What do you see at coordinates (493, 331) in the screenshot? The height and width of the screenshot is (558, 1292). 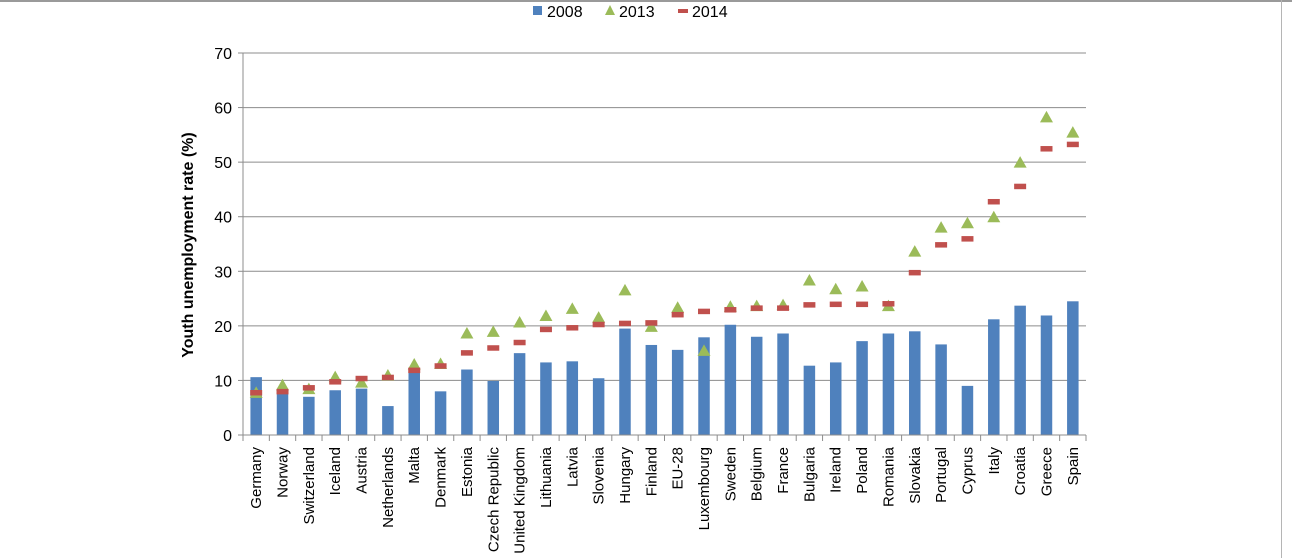 I see `marker-2013-czech-republic` at bounding box center [493, 331].